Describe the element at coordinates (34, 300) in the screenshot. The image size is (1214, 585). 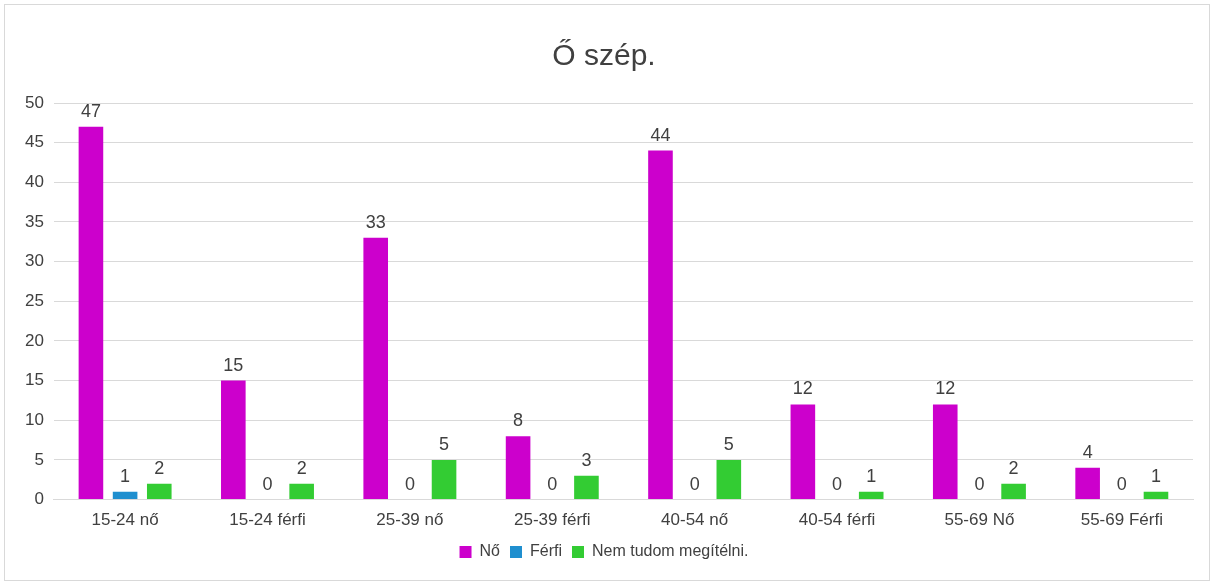
I see `y-tick-label: 25` at that location.